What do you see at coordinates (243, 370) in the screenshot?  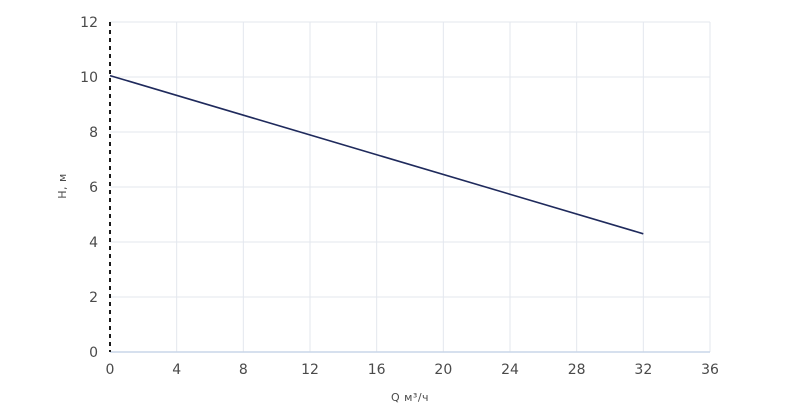 I see `x-tick-label: 8` at bounding box center [243, 370].